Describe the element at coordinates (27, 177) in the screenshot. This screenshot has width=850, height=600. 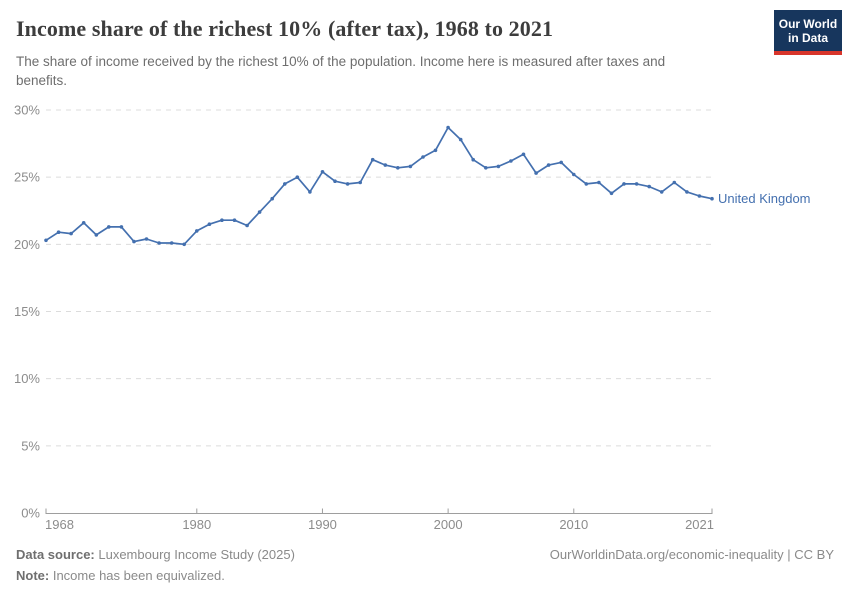
I see `y-axis-tick-label: 25%` at that location.